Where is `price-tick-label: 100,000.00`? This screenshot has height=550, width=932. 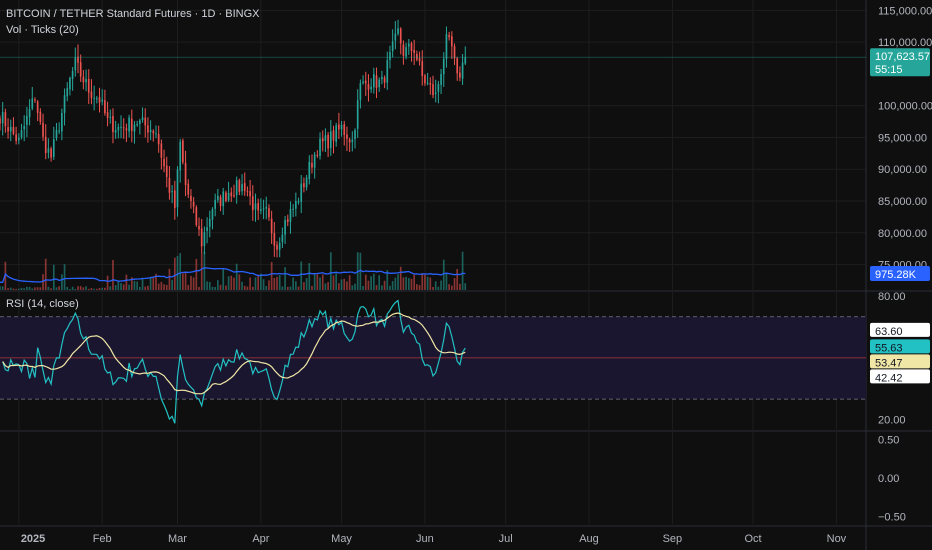
price-tick-label: 100,000.00 is located at coordinates (905, 107).